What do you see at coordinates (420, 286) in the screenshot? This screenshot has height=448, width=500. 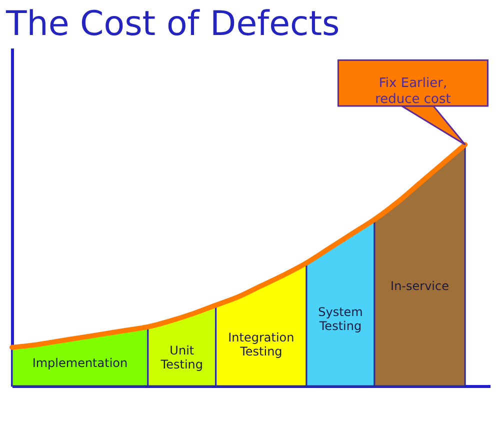 I see `series-label: In-service` at bounding box center [420, 286].